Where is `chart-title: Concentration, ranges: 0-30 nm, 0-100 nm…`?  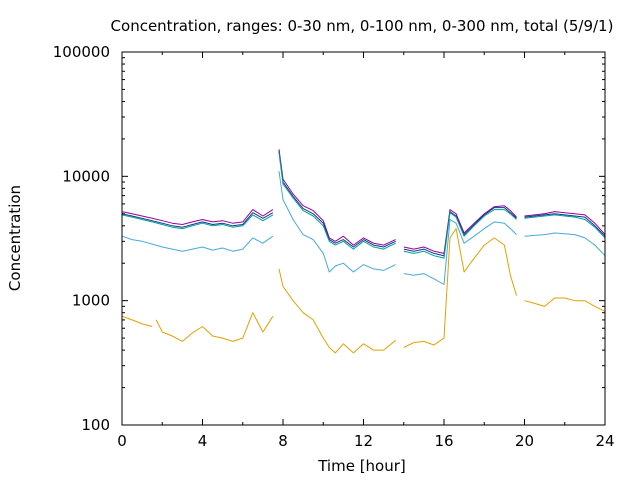
chart-title: Concentration, ranges: 0-30 nm, 0-100 nm… is located at coordinates (362, 26).